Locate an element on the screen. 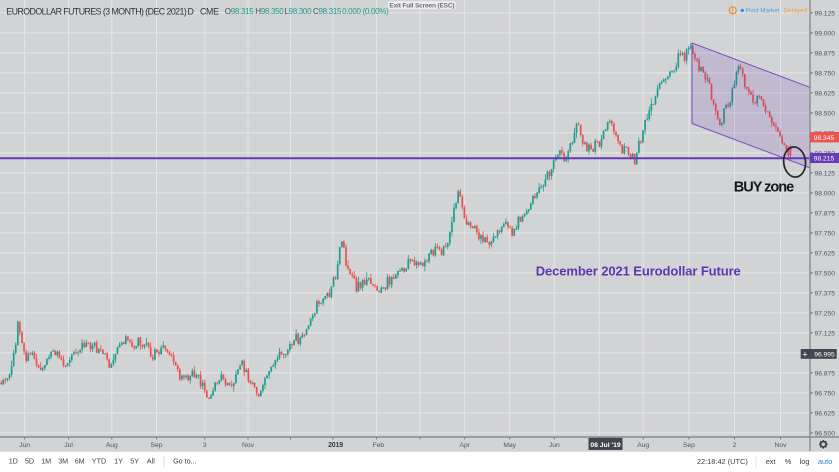  svg-text: 98.215 is located at coordinates (824, 159).